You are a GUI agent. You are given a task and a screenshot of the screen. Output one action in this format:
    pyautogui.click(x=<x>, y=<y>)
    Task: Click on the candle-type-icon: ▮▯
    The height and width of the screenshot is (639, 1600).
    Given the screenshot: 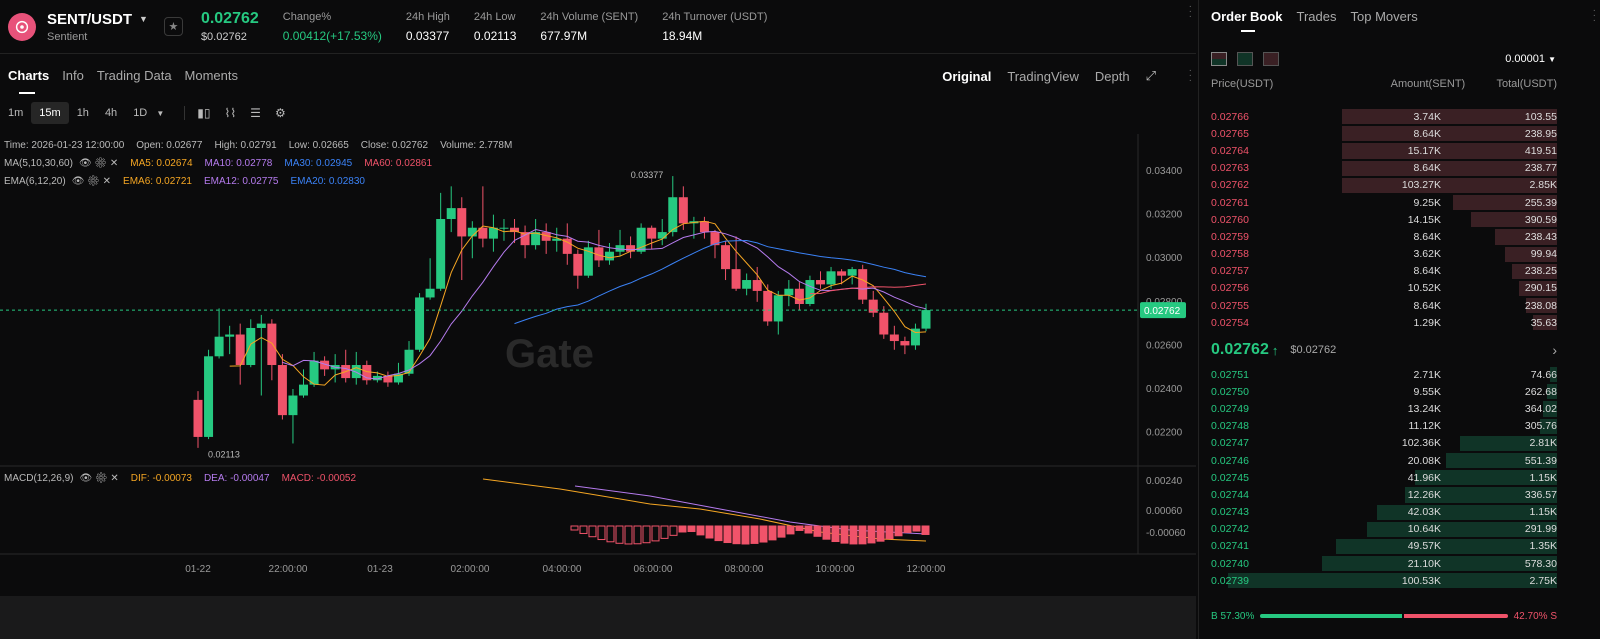 What is the action you would take?
    pyautogui.click(x=204, y=113)
    